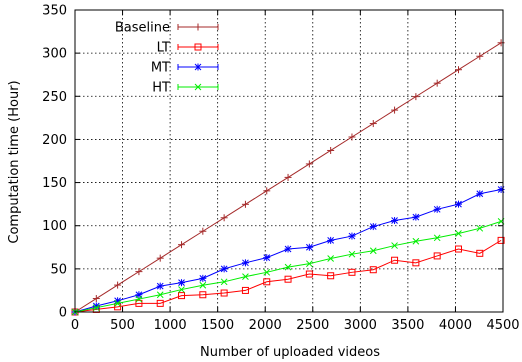  Describe the element at coordinates (54, 183) in the screenshot. I see `y-tick-label: 150` at that location.